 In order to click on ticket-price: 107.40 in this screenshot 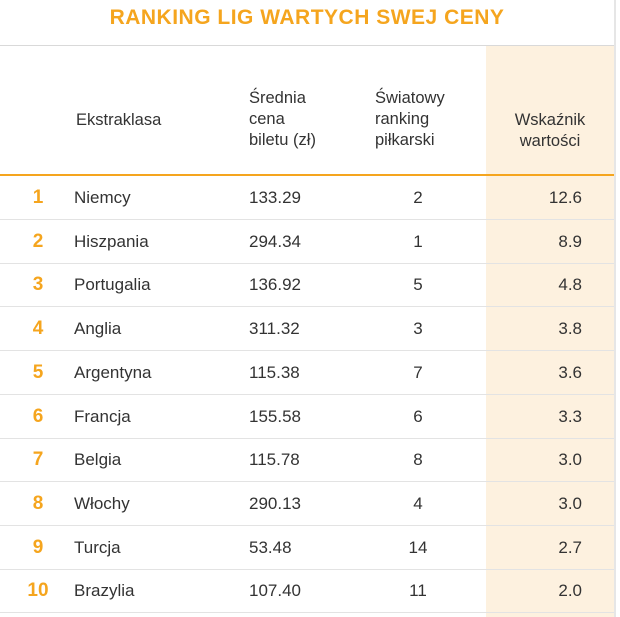, I will do `click(275, 591)`.